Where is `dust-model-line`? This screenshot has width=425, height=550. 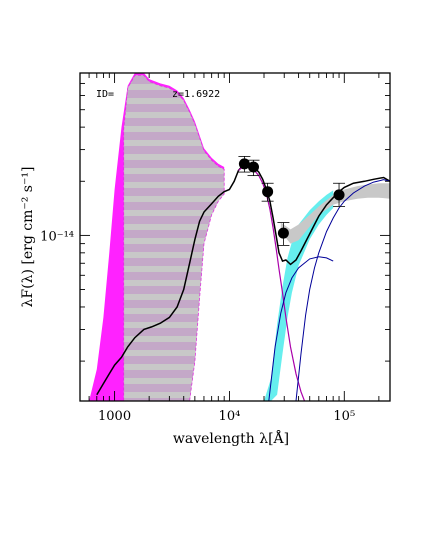
dust-model-line is located at coordinates (342, 290).